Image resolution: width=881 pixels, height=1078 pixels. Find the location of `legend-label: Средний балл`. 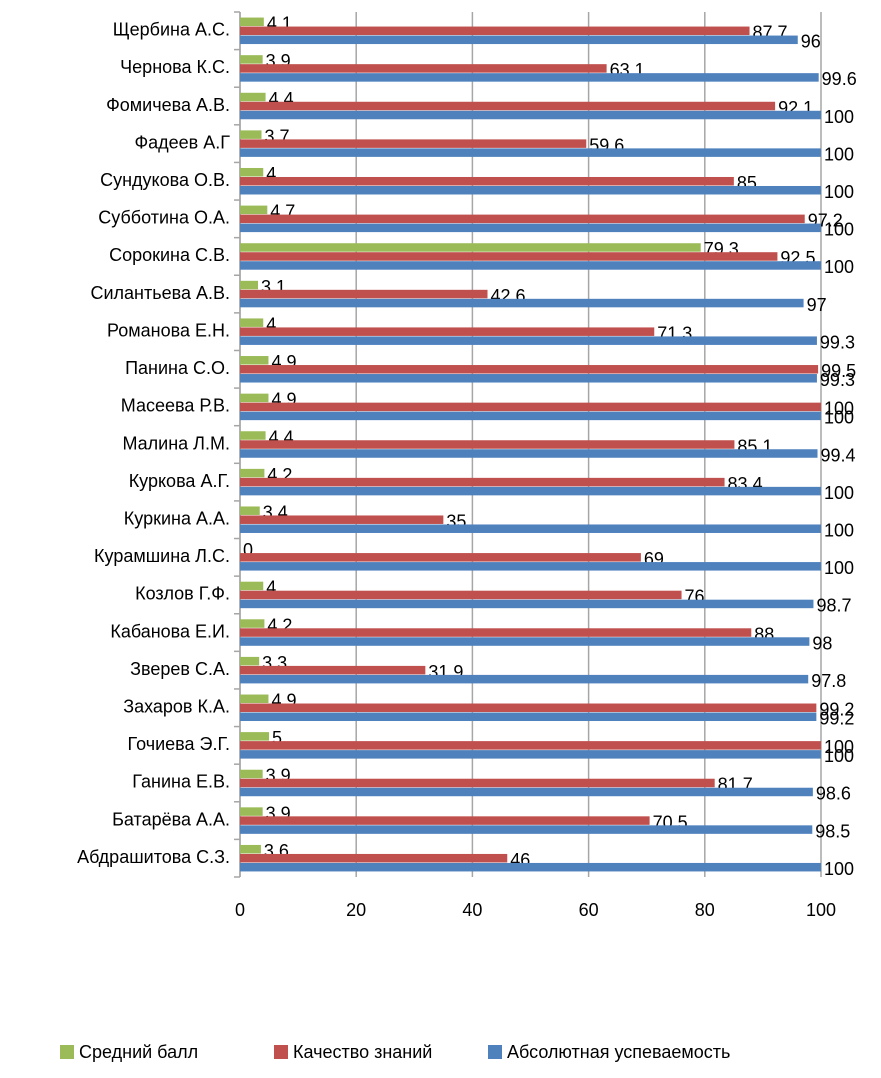

legend-label: Средний балл is located at coordinates (138, 1052).